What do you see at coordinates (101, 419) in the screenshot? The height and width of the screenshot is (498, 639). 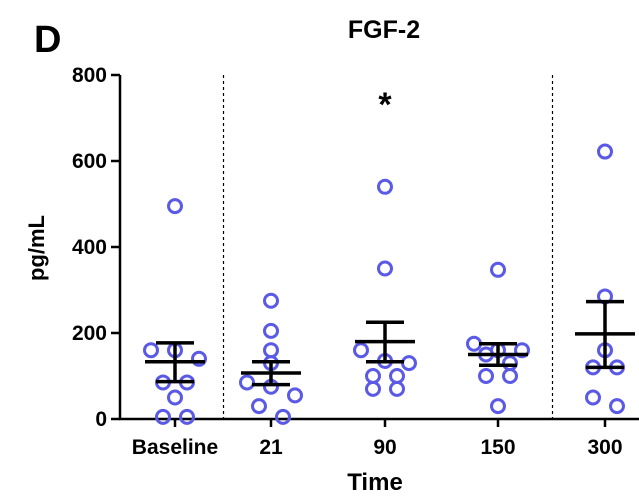 I see `y-tick-label: 0` at bounding box center [101, 419].